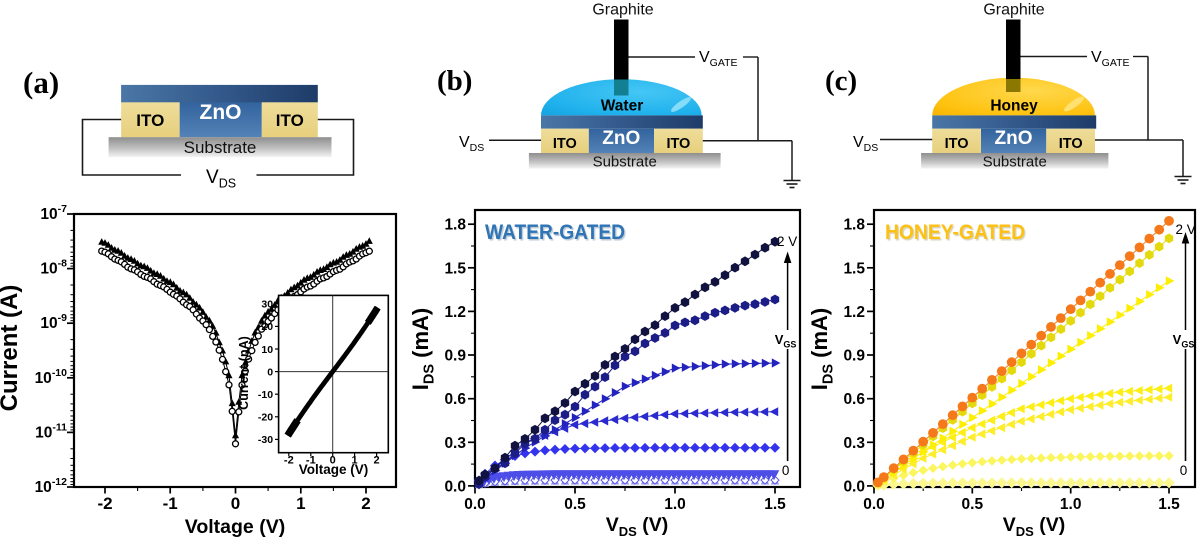 The image size is (1200, 547). I want to click on svg-text: Current (A), so click(11, 348).